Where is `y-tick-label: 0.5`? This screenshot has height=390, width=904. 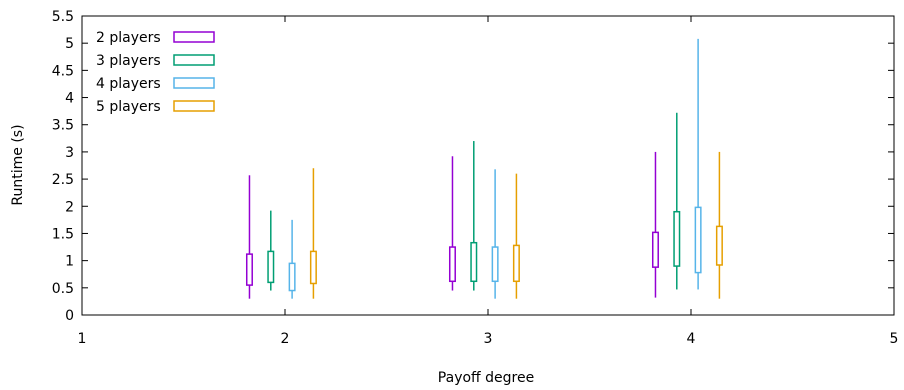
y-tick-label: 0.5 is located at coordinates (63, 289).